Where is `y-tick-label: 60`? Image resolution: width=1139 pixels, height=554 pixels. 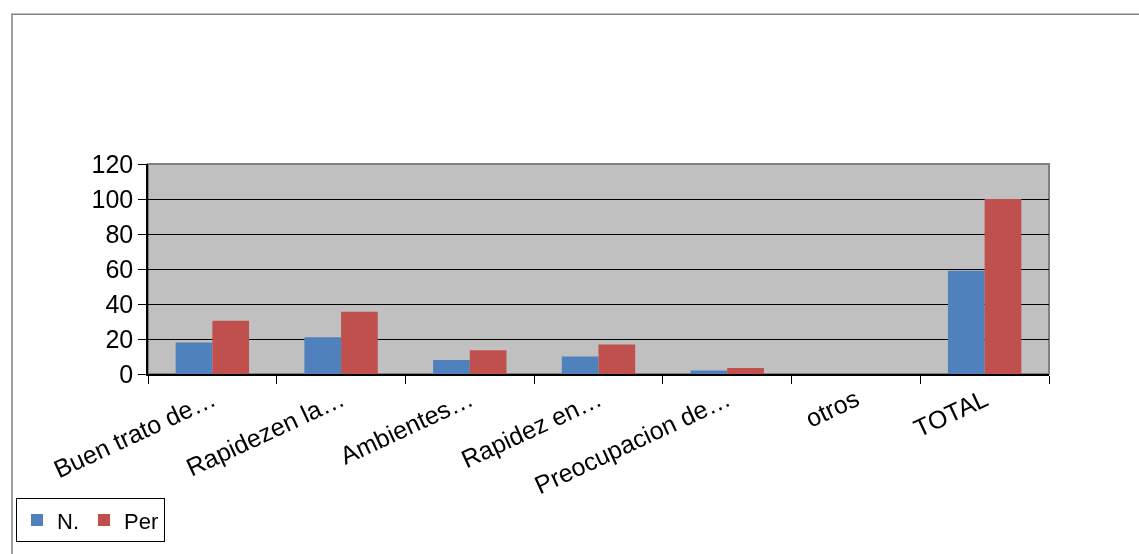 y-tick-label: 60 is located at coordinates (119, 268).